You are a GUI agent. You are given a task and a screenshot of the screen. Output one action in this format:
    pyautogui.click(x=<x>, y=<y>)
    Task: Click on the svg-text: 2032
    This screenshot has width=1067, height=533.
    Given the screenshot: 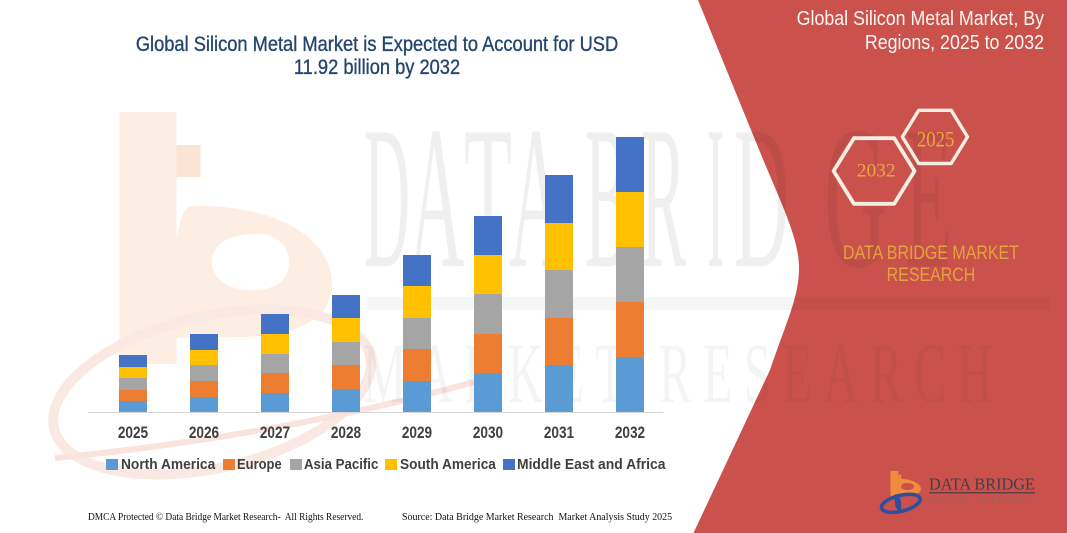 What is the action you would take?
    pyautogui.click(x=876, y=171)
    